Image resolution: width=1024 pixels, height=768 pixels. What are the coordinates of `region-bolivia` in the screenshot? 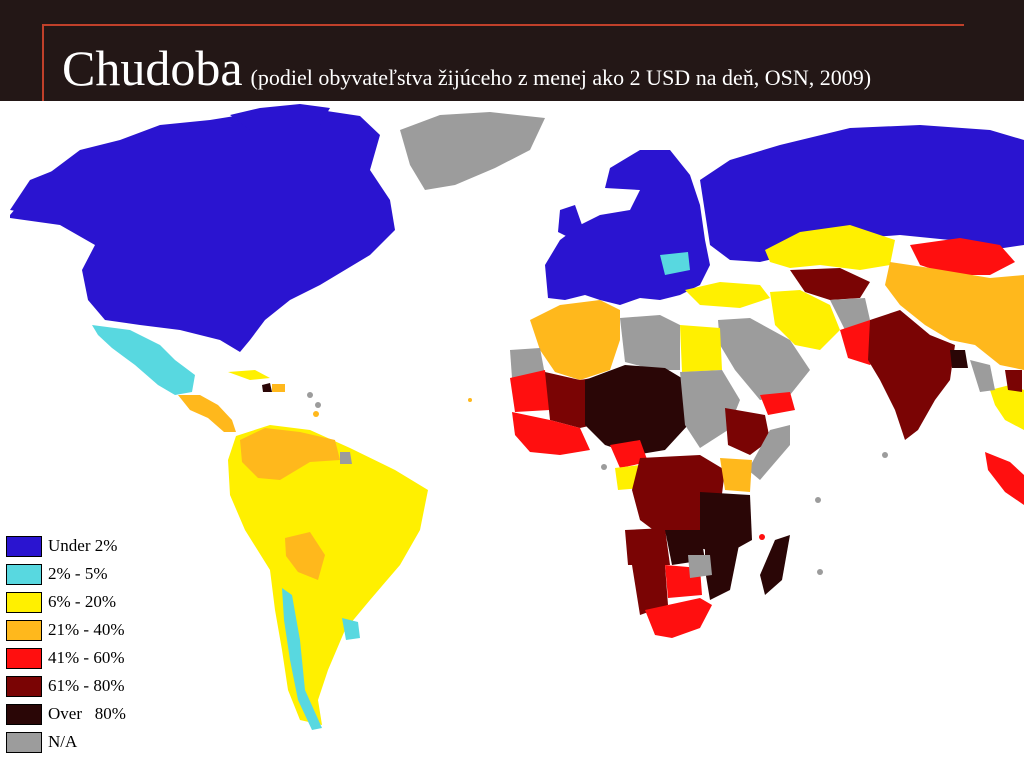 It's located at (305, 556).